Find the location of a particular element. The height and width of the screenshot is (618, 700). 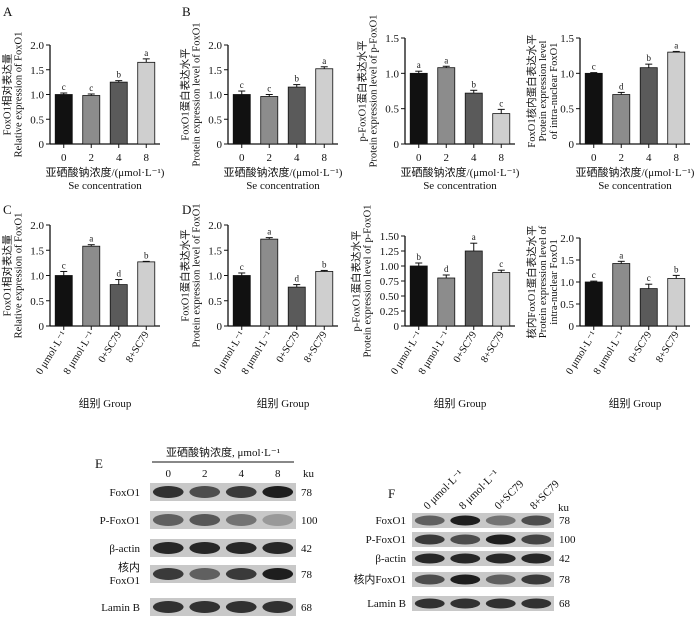

y-axis-label: FoxO1蛋白表达水平 is located at coordinates (185, 94).